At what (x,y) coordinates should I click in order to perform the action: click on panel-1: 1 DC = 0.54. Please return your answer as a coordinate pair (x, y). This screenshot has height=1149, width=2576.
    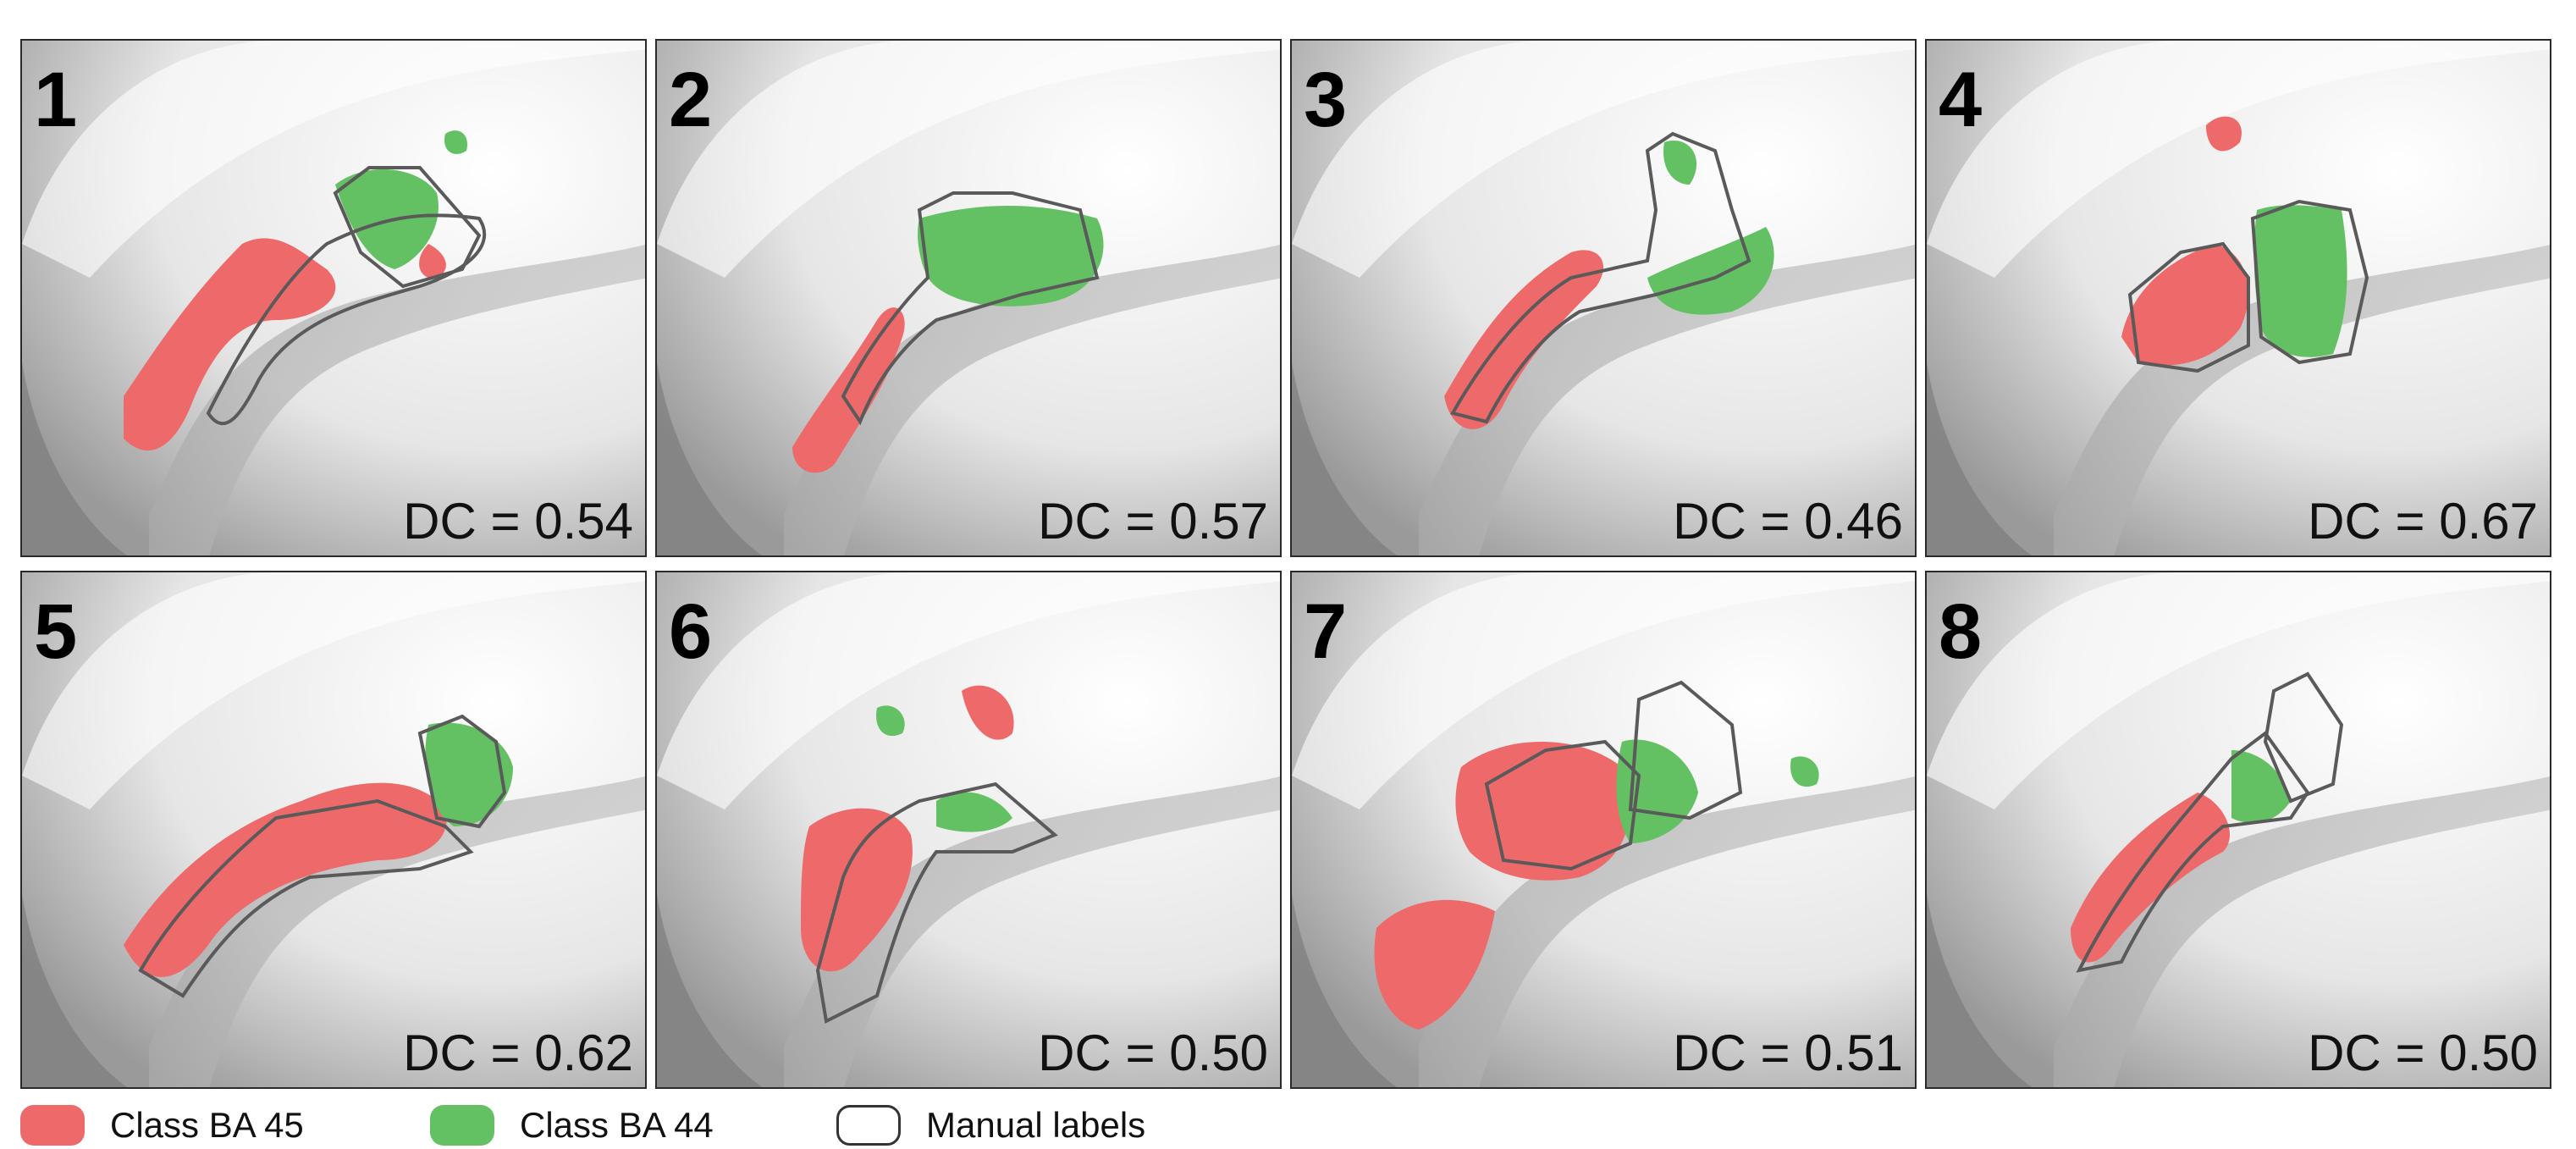
    Looking at the image, I should click on (333, 298).